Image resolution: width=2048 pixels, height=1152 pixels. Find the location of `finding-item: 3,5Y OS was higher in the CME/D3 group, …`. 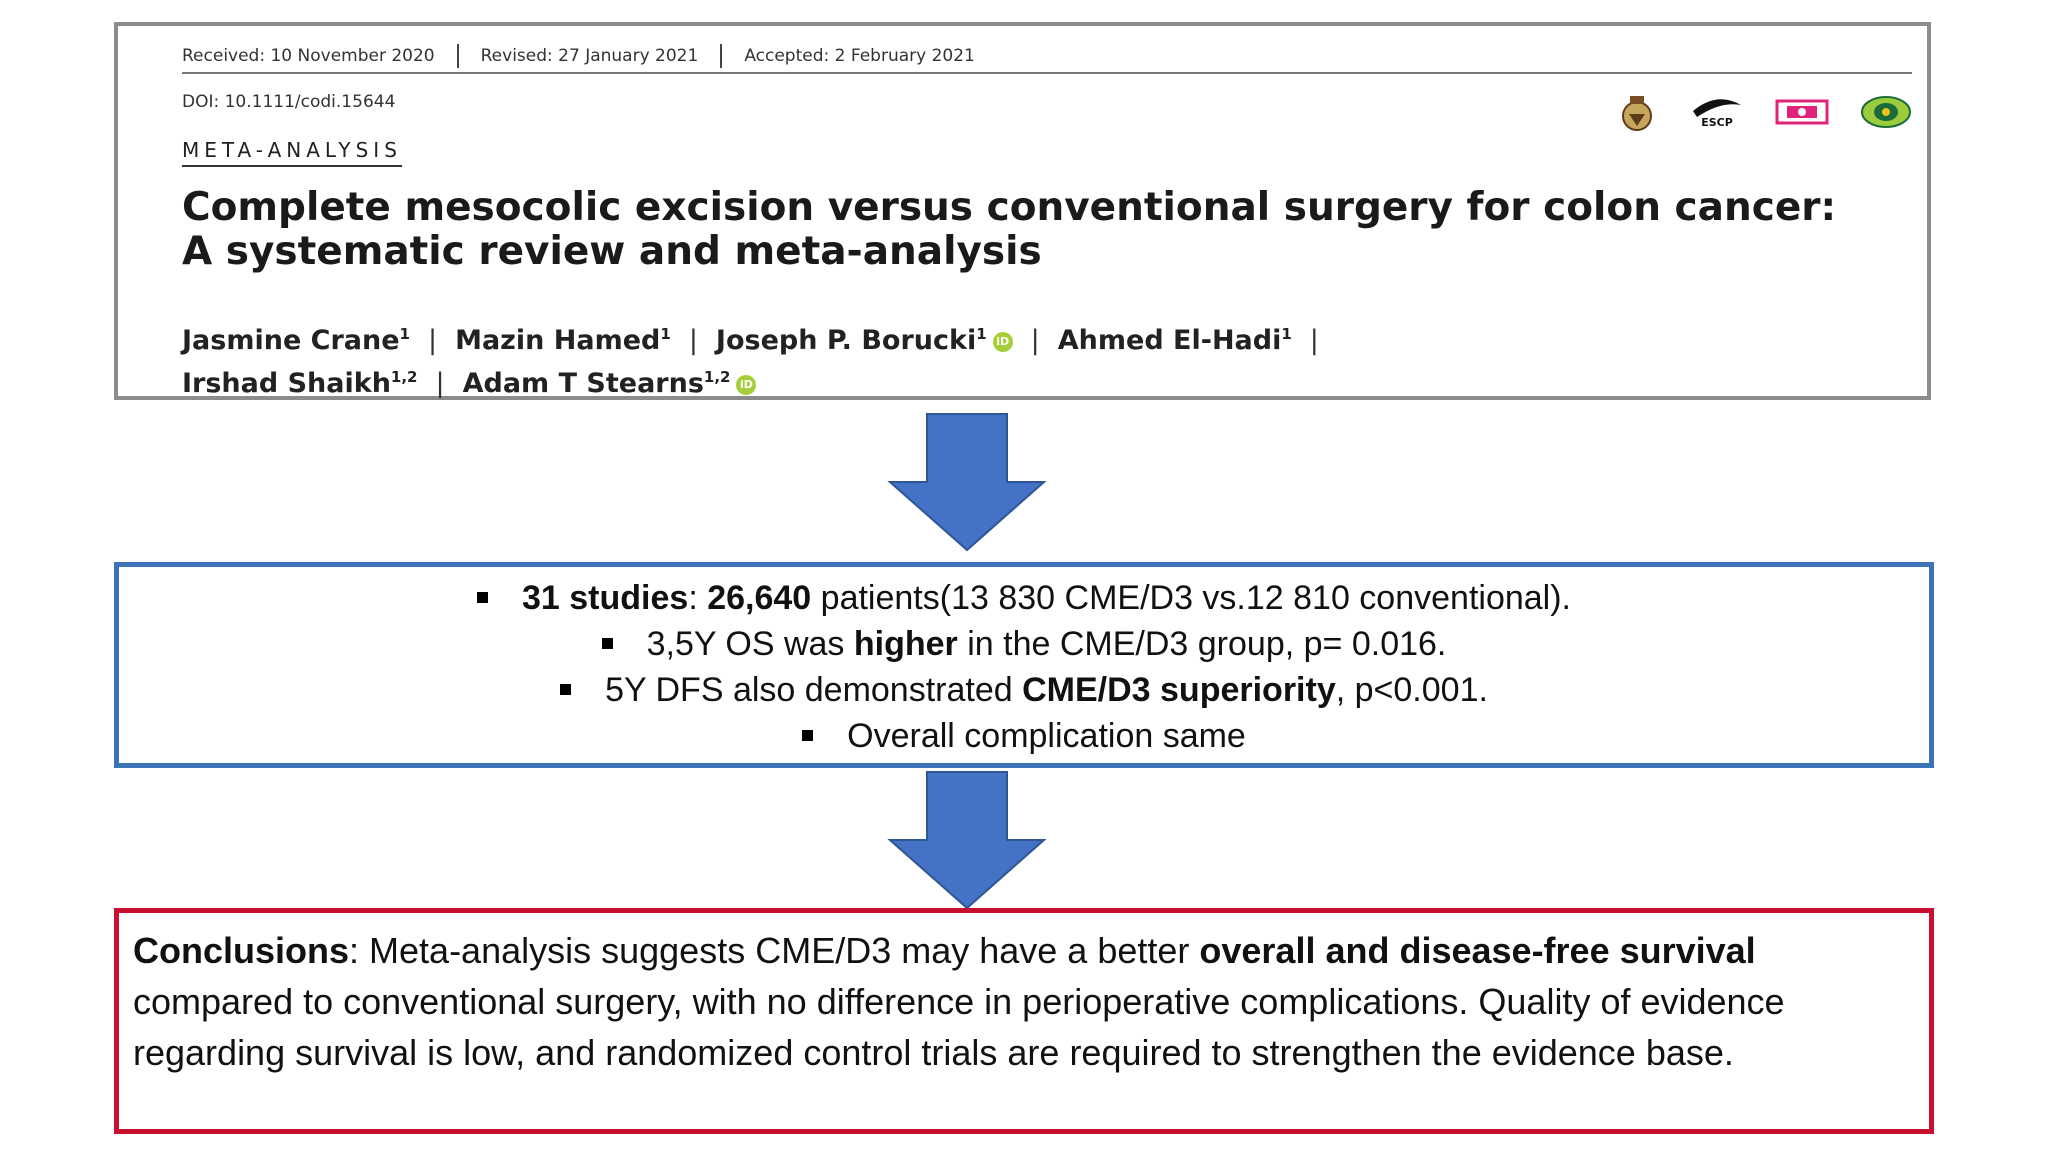

finding-item: 3,5Y OS was higher in the CME/D3 group, … is located at coordinates (1024, 644).